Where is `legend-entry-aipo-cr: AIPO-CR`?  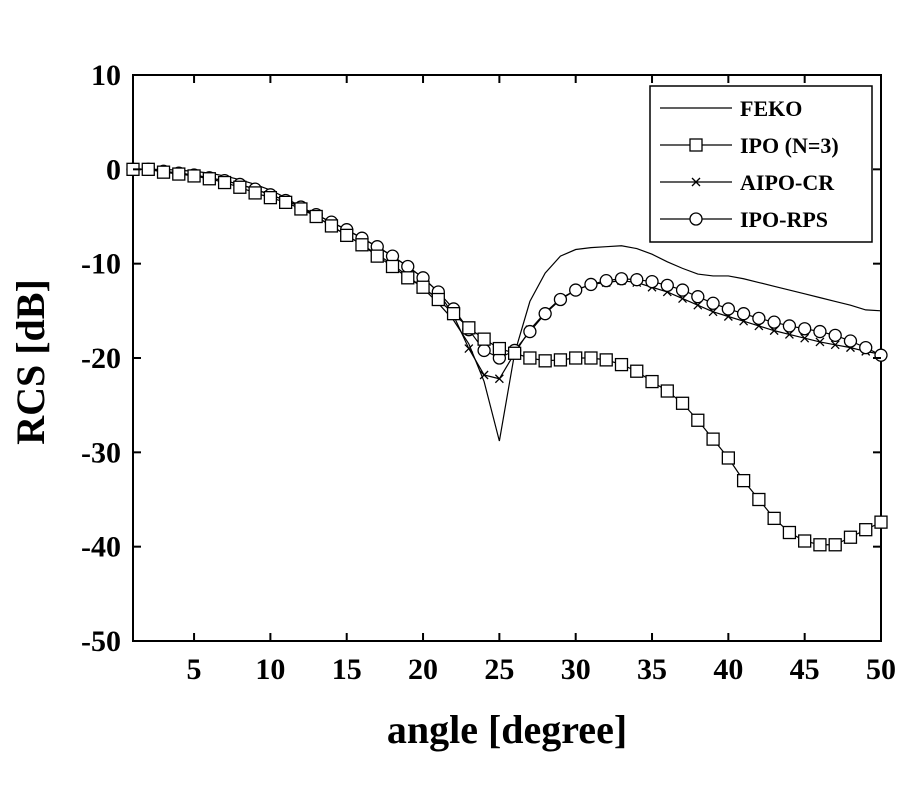 legend-entry-aipo-cr: AIPO-CR is located at coordinates (747, 182).